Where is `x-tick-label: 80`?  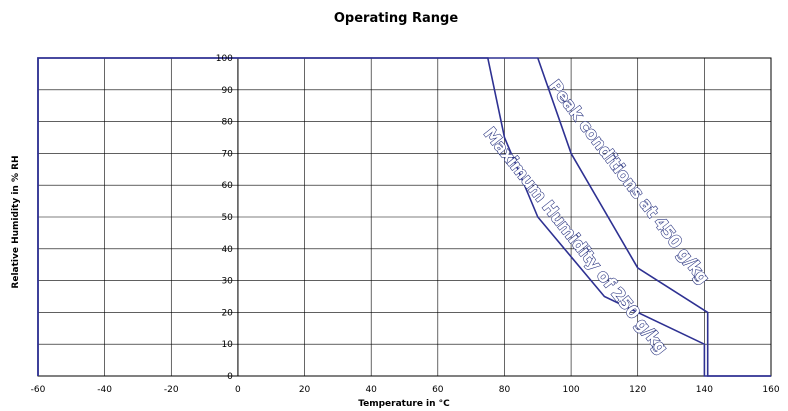
x-tick-label: 80 is located at coordinates (505, 390).